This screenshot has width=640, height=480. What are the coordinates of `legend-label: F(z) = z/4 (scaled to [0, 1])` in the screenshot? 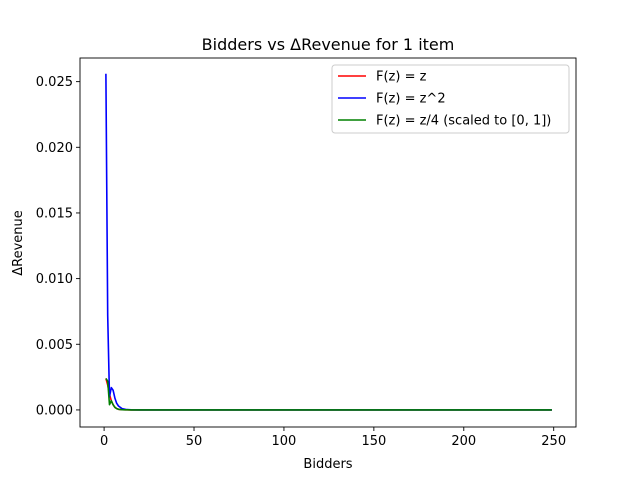 It's located at (463, 121).